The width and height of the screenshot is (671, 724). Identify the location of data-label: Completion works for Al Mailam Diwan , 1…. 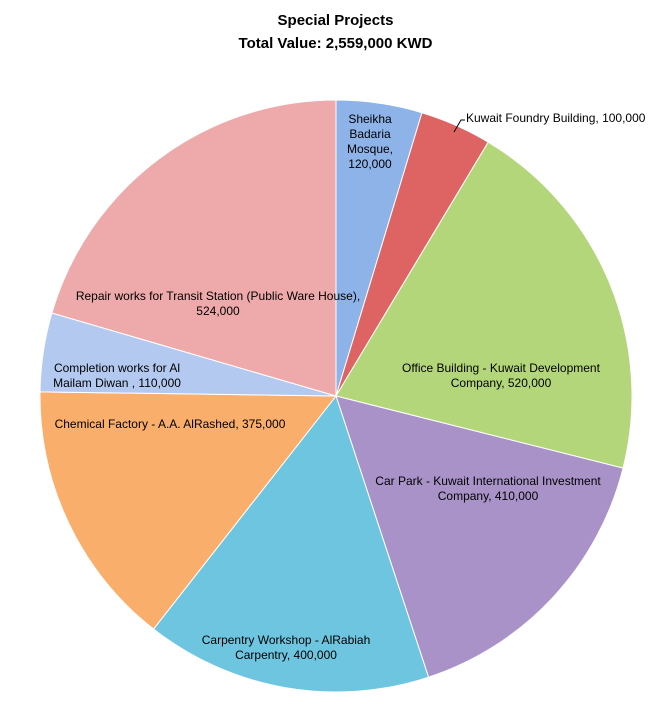
(117, 375).